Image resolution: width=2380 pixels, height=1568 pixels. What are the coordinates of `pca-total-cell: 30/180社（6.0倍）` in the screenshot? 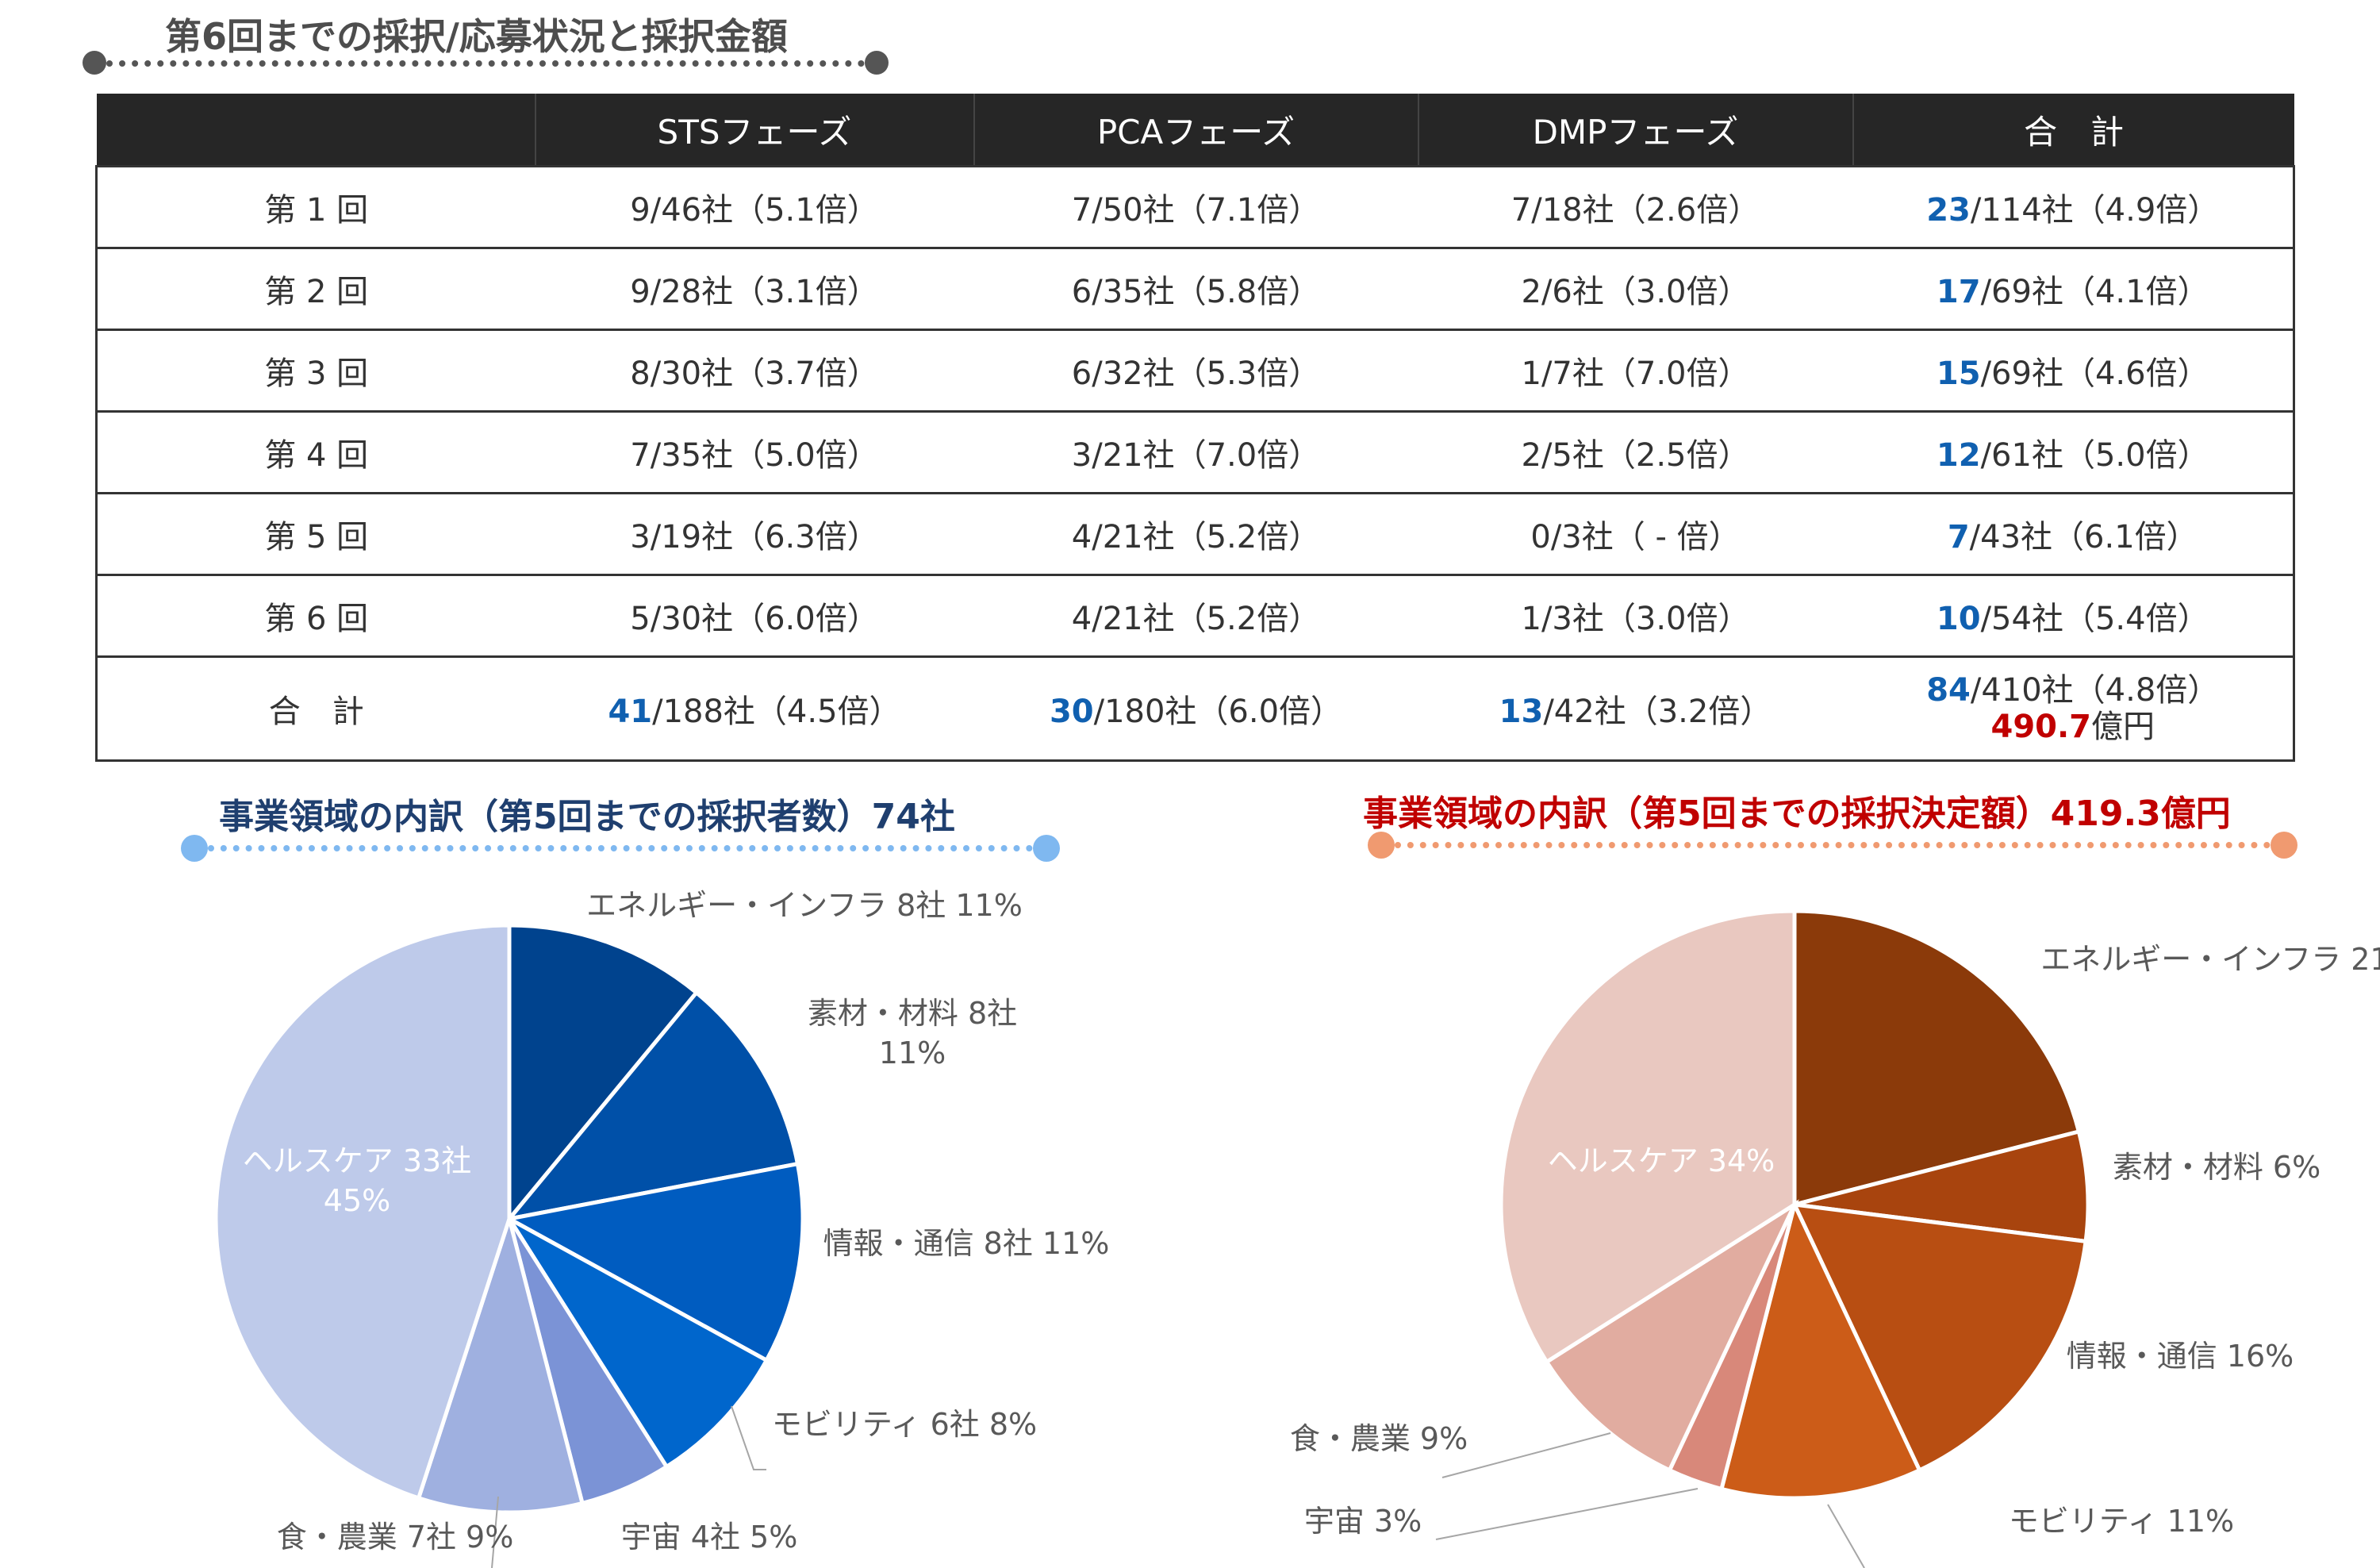 It's located at (1195, 708).